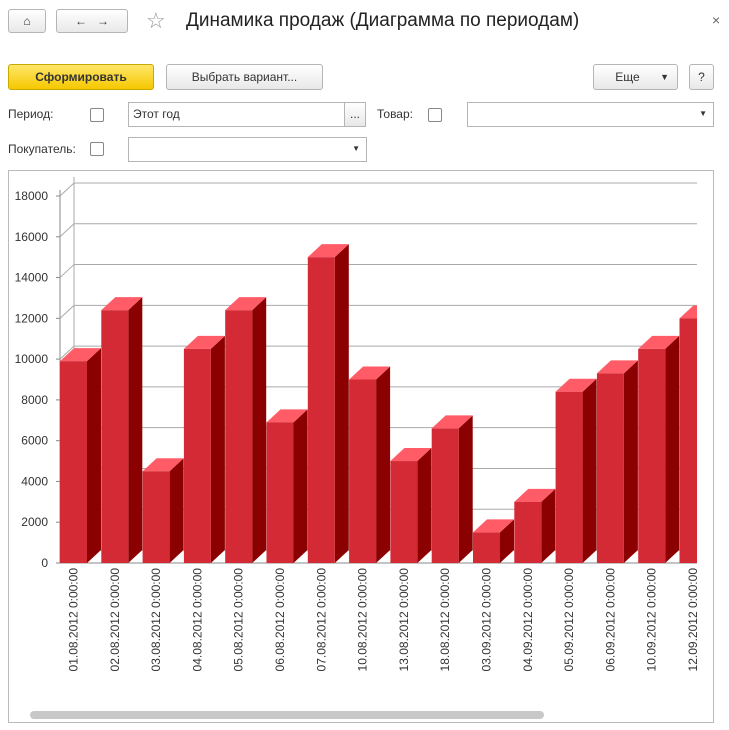 This screenshot has width=729, height=730. What do you see at coordinates (363, 620) in the screenshot?
I see `x-tick-label: 10.08.2012 0:00:00` at bounding box center [363, 620].